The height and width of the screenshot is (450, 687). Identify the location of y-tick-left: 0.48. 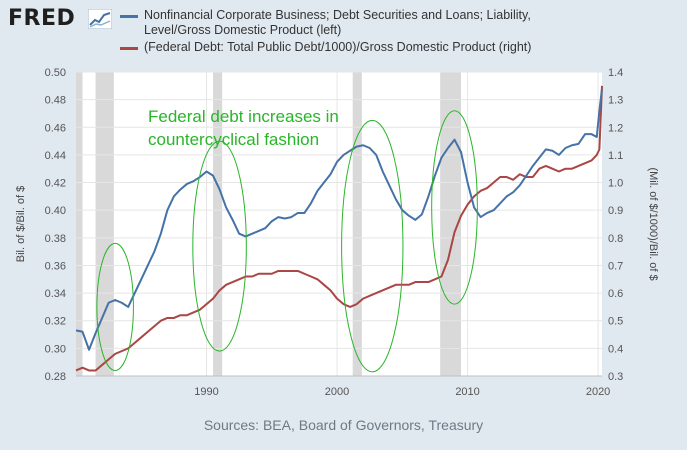
(55, 101).